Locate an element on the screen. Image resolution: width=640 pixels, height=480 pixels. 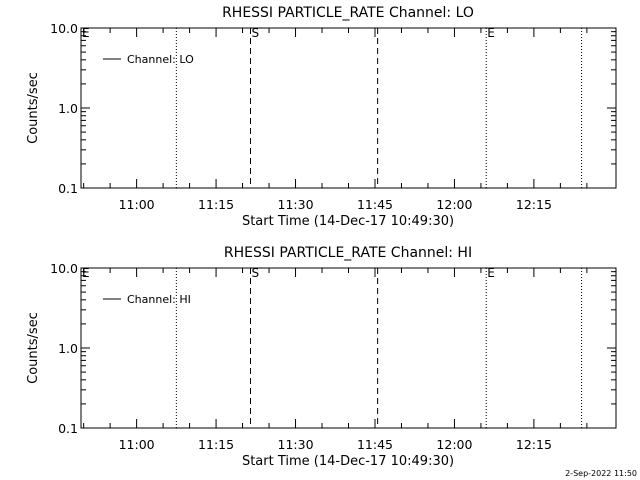
chart-title: RHESSI PARTICLE_RATE Channel: LO is located at coordinates (348, 13).